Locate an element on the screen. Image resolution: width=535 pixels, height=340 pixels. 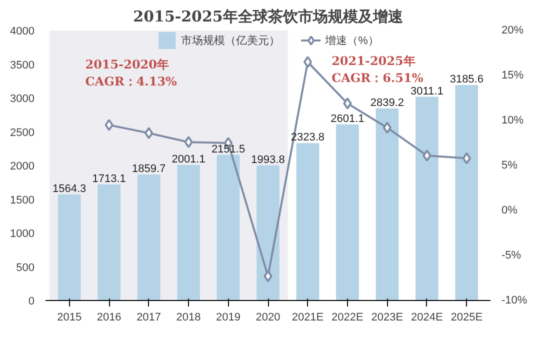
y2-tick-label: 10% is located at coordinates (513, 120).